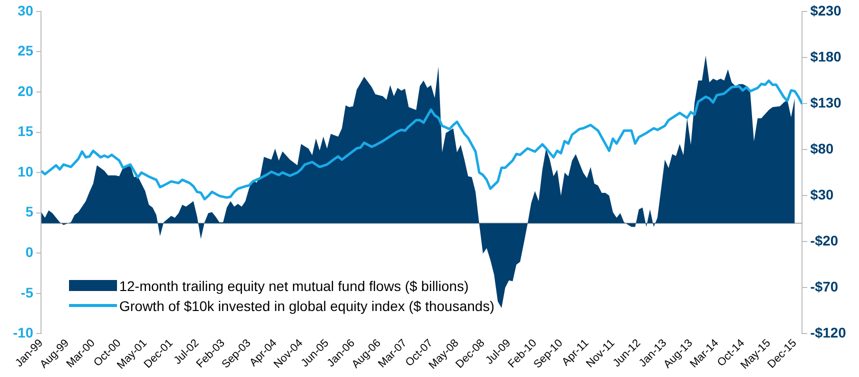  What do you see at coordinates (828, 332) in the screenshot?
I see `y2-tick-label: -$120` at bounding box center [828, 332].